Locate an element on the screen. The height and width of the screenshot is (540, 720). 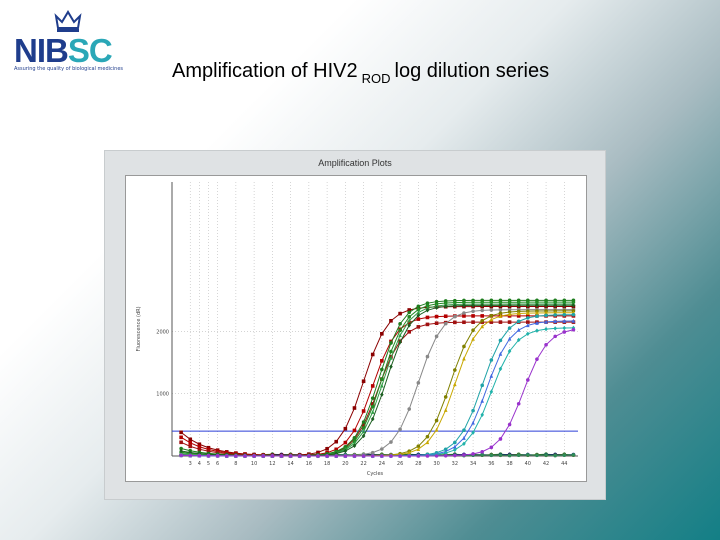
amplification-series is located at coordinates (377, 388).